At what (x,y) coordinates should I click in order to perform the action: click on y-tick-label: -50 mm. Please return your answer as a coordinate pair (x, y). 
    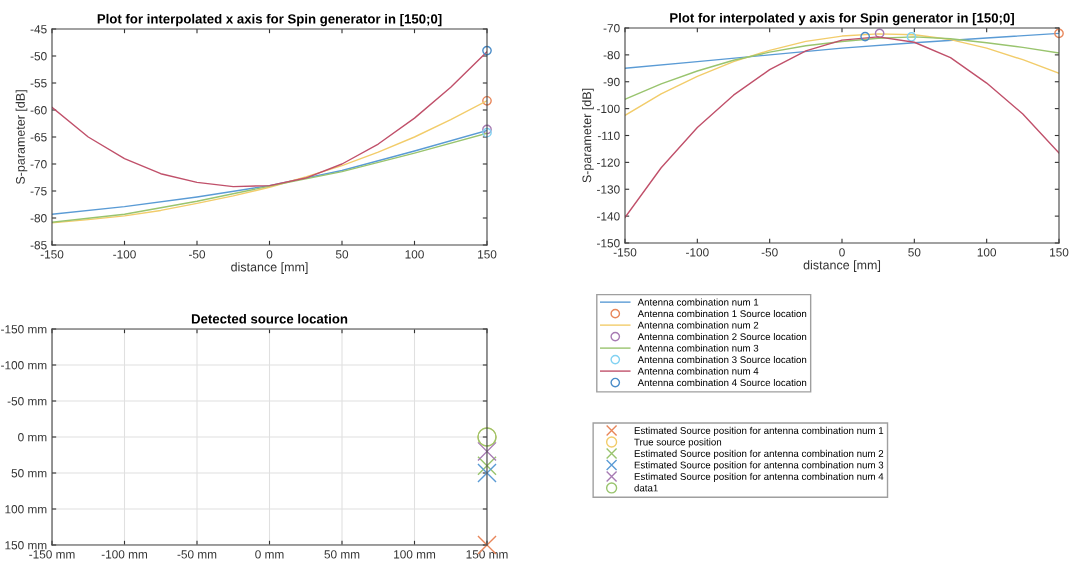
    Looking at the image, I should click on (27, 401).